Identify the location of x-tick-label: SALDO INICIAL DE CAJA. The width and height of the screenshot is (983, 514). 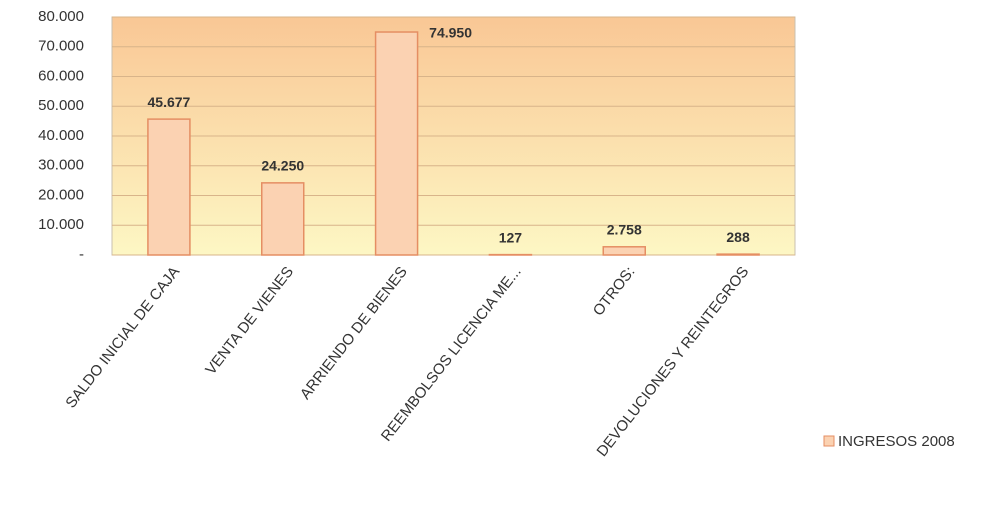
(122, 337).